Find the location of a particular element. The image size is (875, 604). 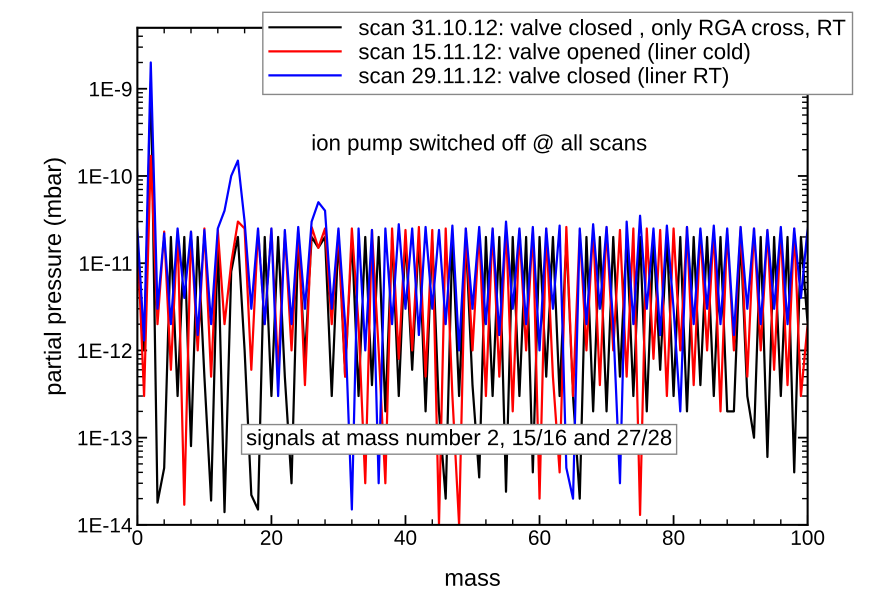

x-tick-label: 20 is located at coordinates (271, 538).